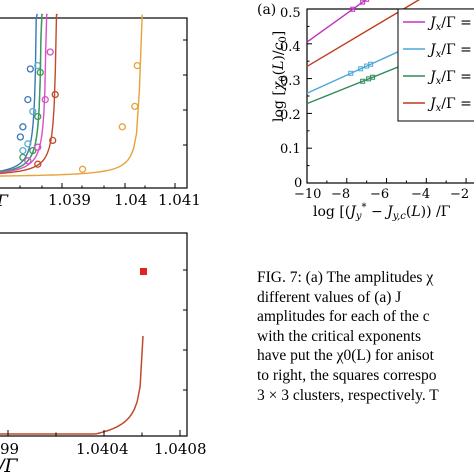 The image size is (474, 474). What do you see at coordinates (307, 194) in the screenshot?
I see `panel-a-xtick-label: −10` at bounding box center [307, 194].